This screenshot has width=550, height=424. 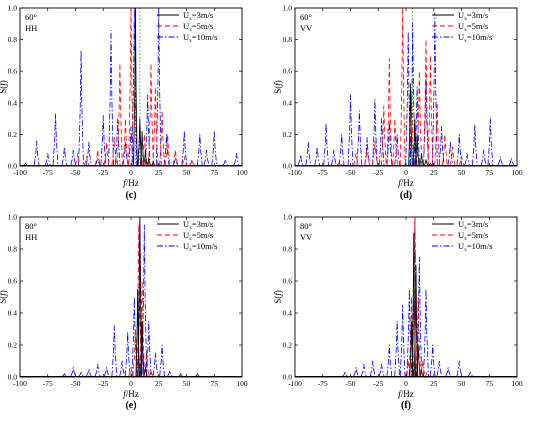 I want to click on legend-value: =10m/s, so click(x=480, y=37).